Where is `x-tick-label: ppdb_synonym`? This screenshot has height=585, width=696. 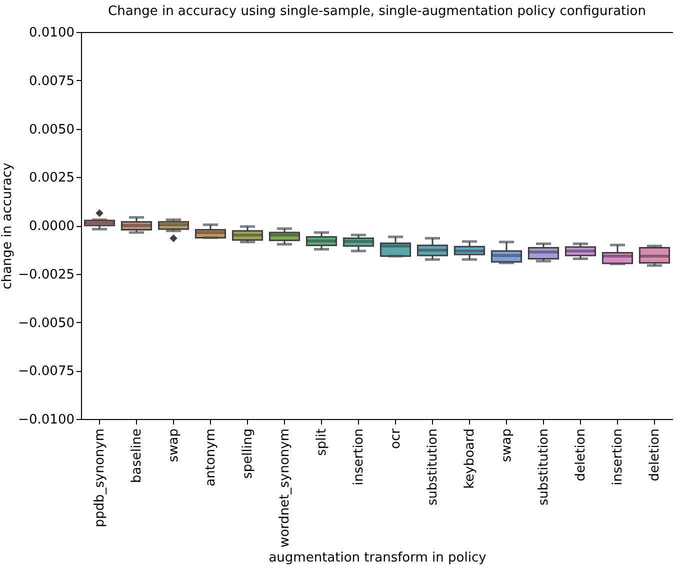 x-tick-label: ppdb_synonym is located at coordinates (100, 478).